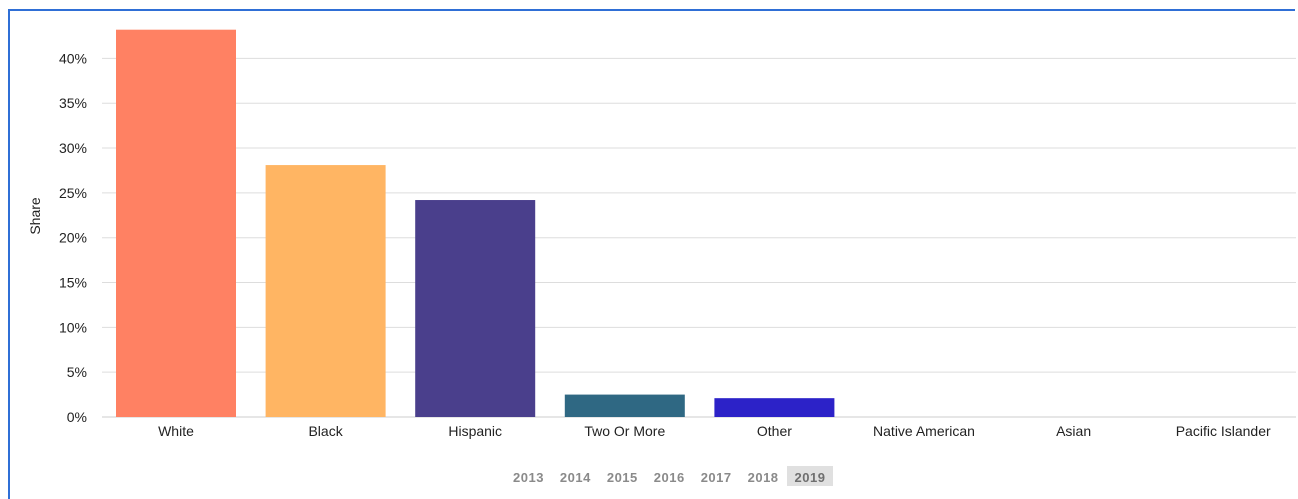 The width and height of the screenshot is (1298, 499). Describe the element at coordinates (35, 216) in the screenshot. I see `y-axis-label: Share` at that location.